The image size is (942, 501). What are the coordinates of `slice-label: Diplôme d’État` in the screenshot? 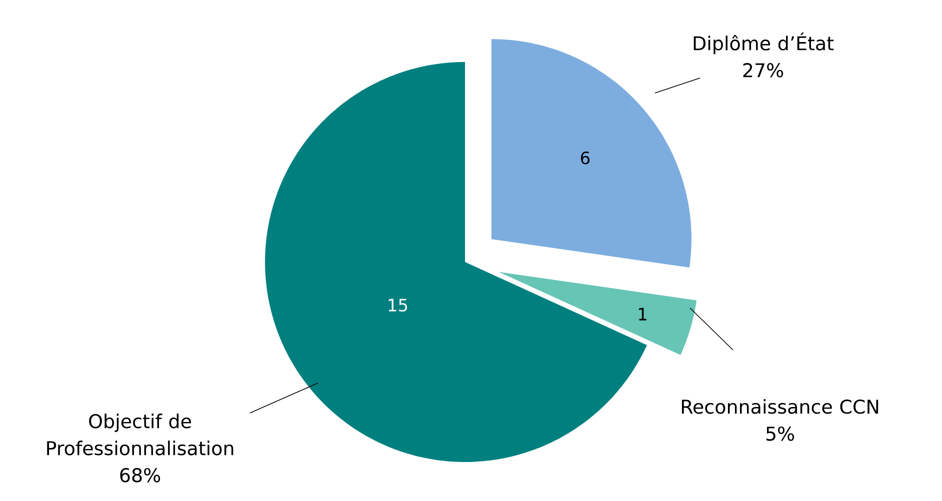 It's located at (764, 43).